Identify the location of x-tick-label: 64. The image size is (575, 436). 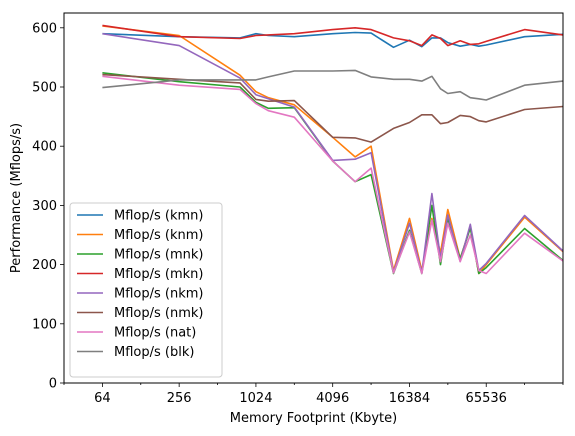
(102, 398).